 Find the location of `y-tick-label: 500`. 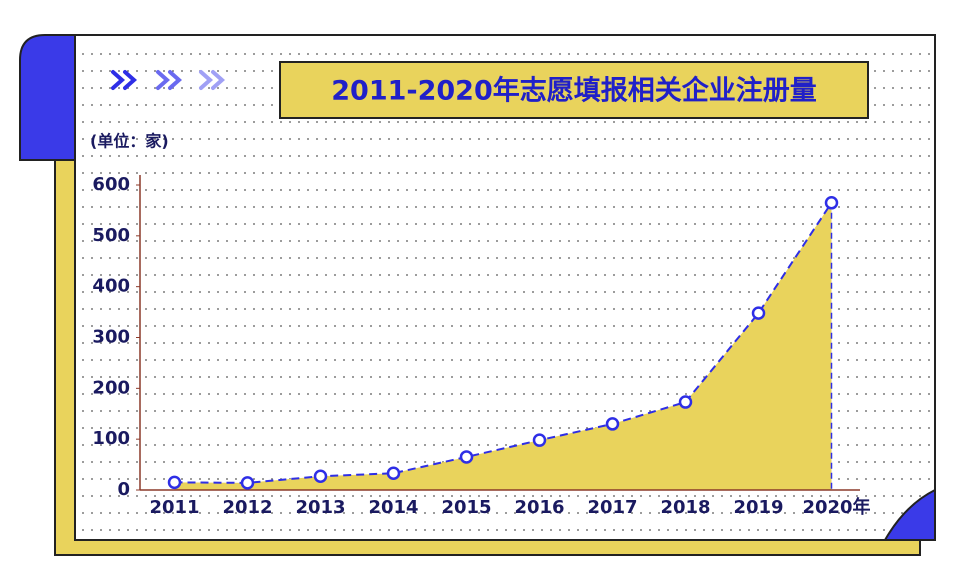

y-tick-label: 500 is located at coordinates (111, 235).